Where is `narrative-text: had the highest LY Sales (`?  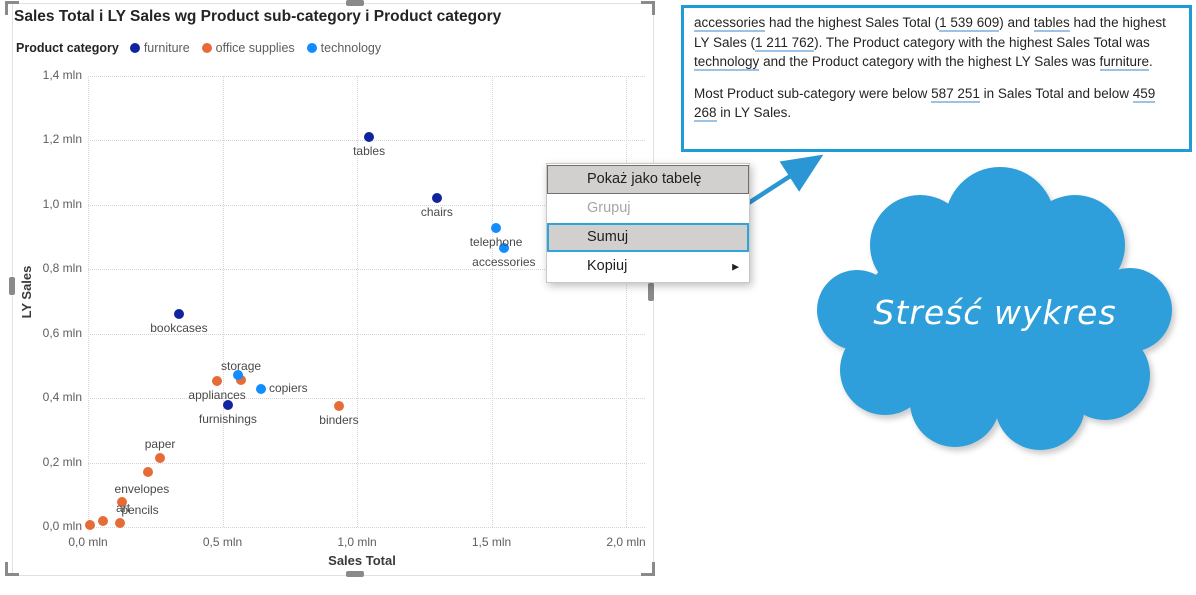
narrative-text: had the highest LY Sales ( is located at coordinates (930, 32).